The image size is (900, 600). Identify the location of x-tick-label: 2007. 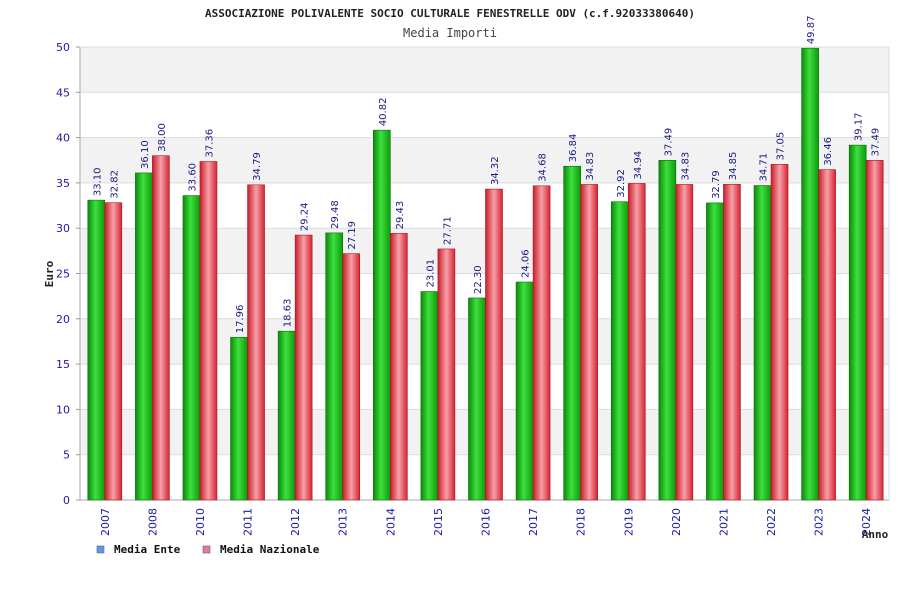
(105, 522).